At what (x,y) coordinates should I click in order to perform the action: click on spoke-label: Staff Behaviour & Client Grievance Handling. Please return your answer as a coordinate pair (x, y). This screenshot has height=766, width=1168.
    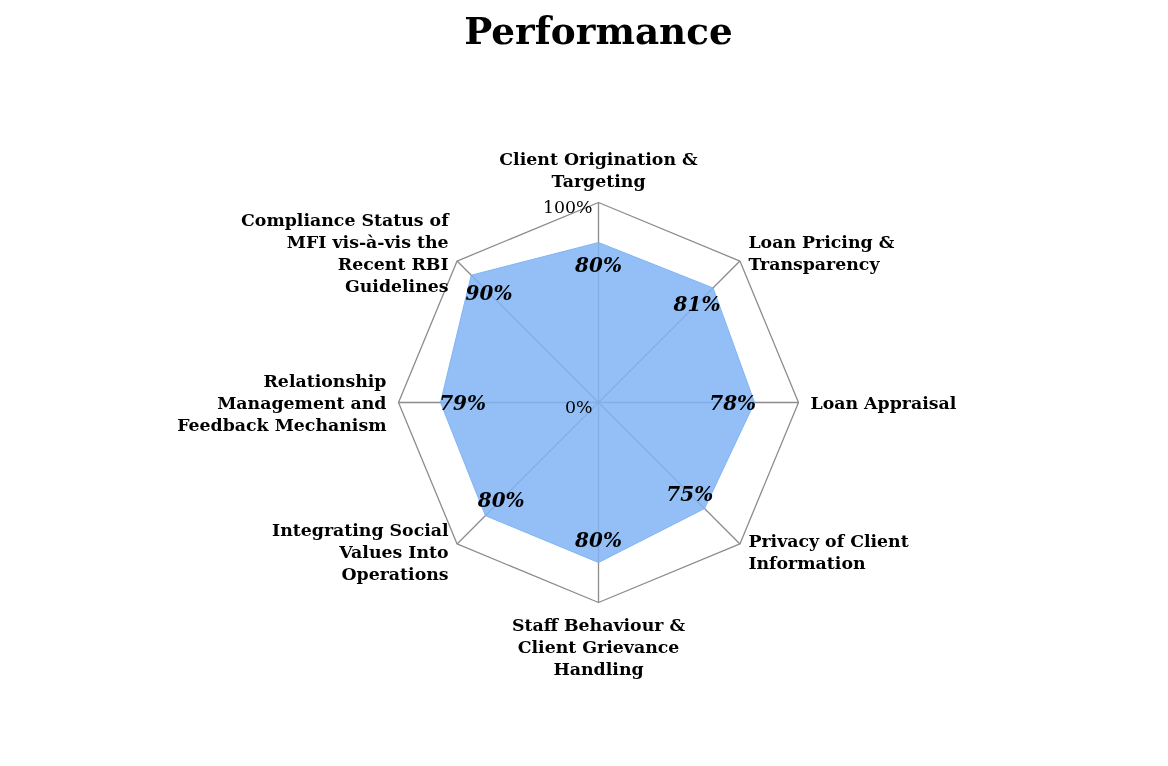
    Looking at the image, I should click on (598, 646).